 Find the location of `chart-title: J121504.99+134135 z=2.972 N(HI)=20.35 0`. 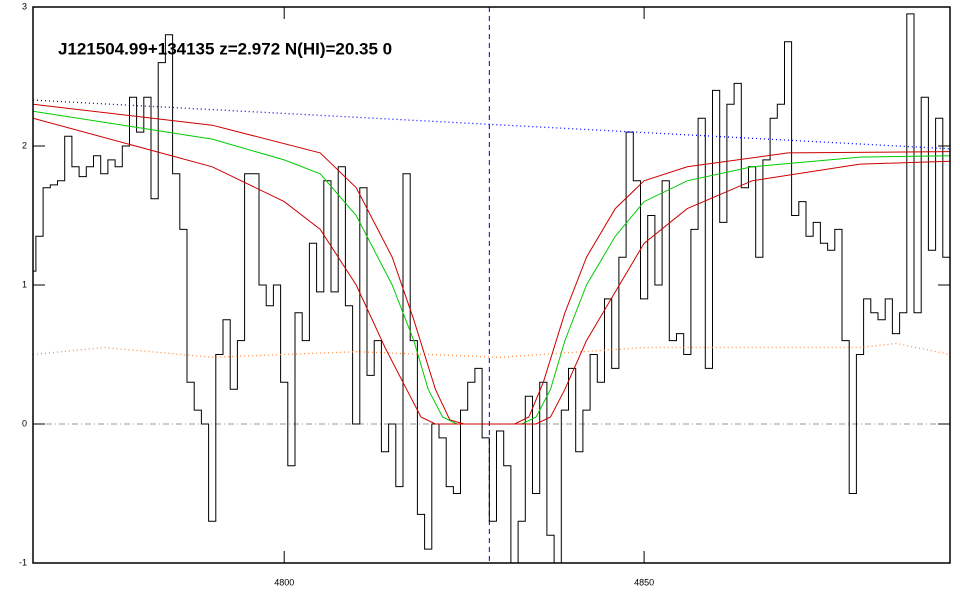

chart-title: J121504.99+134135 z=2.972 N(HI)=20.35 0 is located at coordinates (225, 48).